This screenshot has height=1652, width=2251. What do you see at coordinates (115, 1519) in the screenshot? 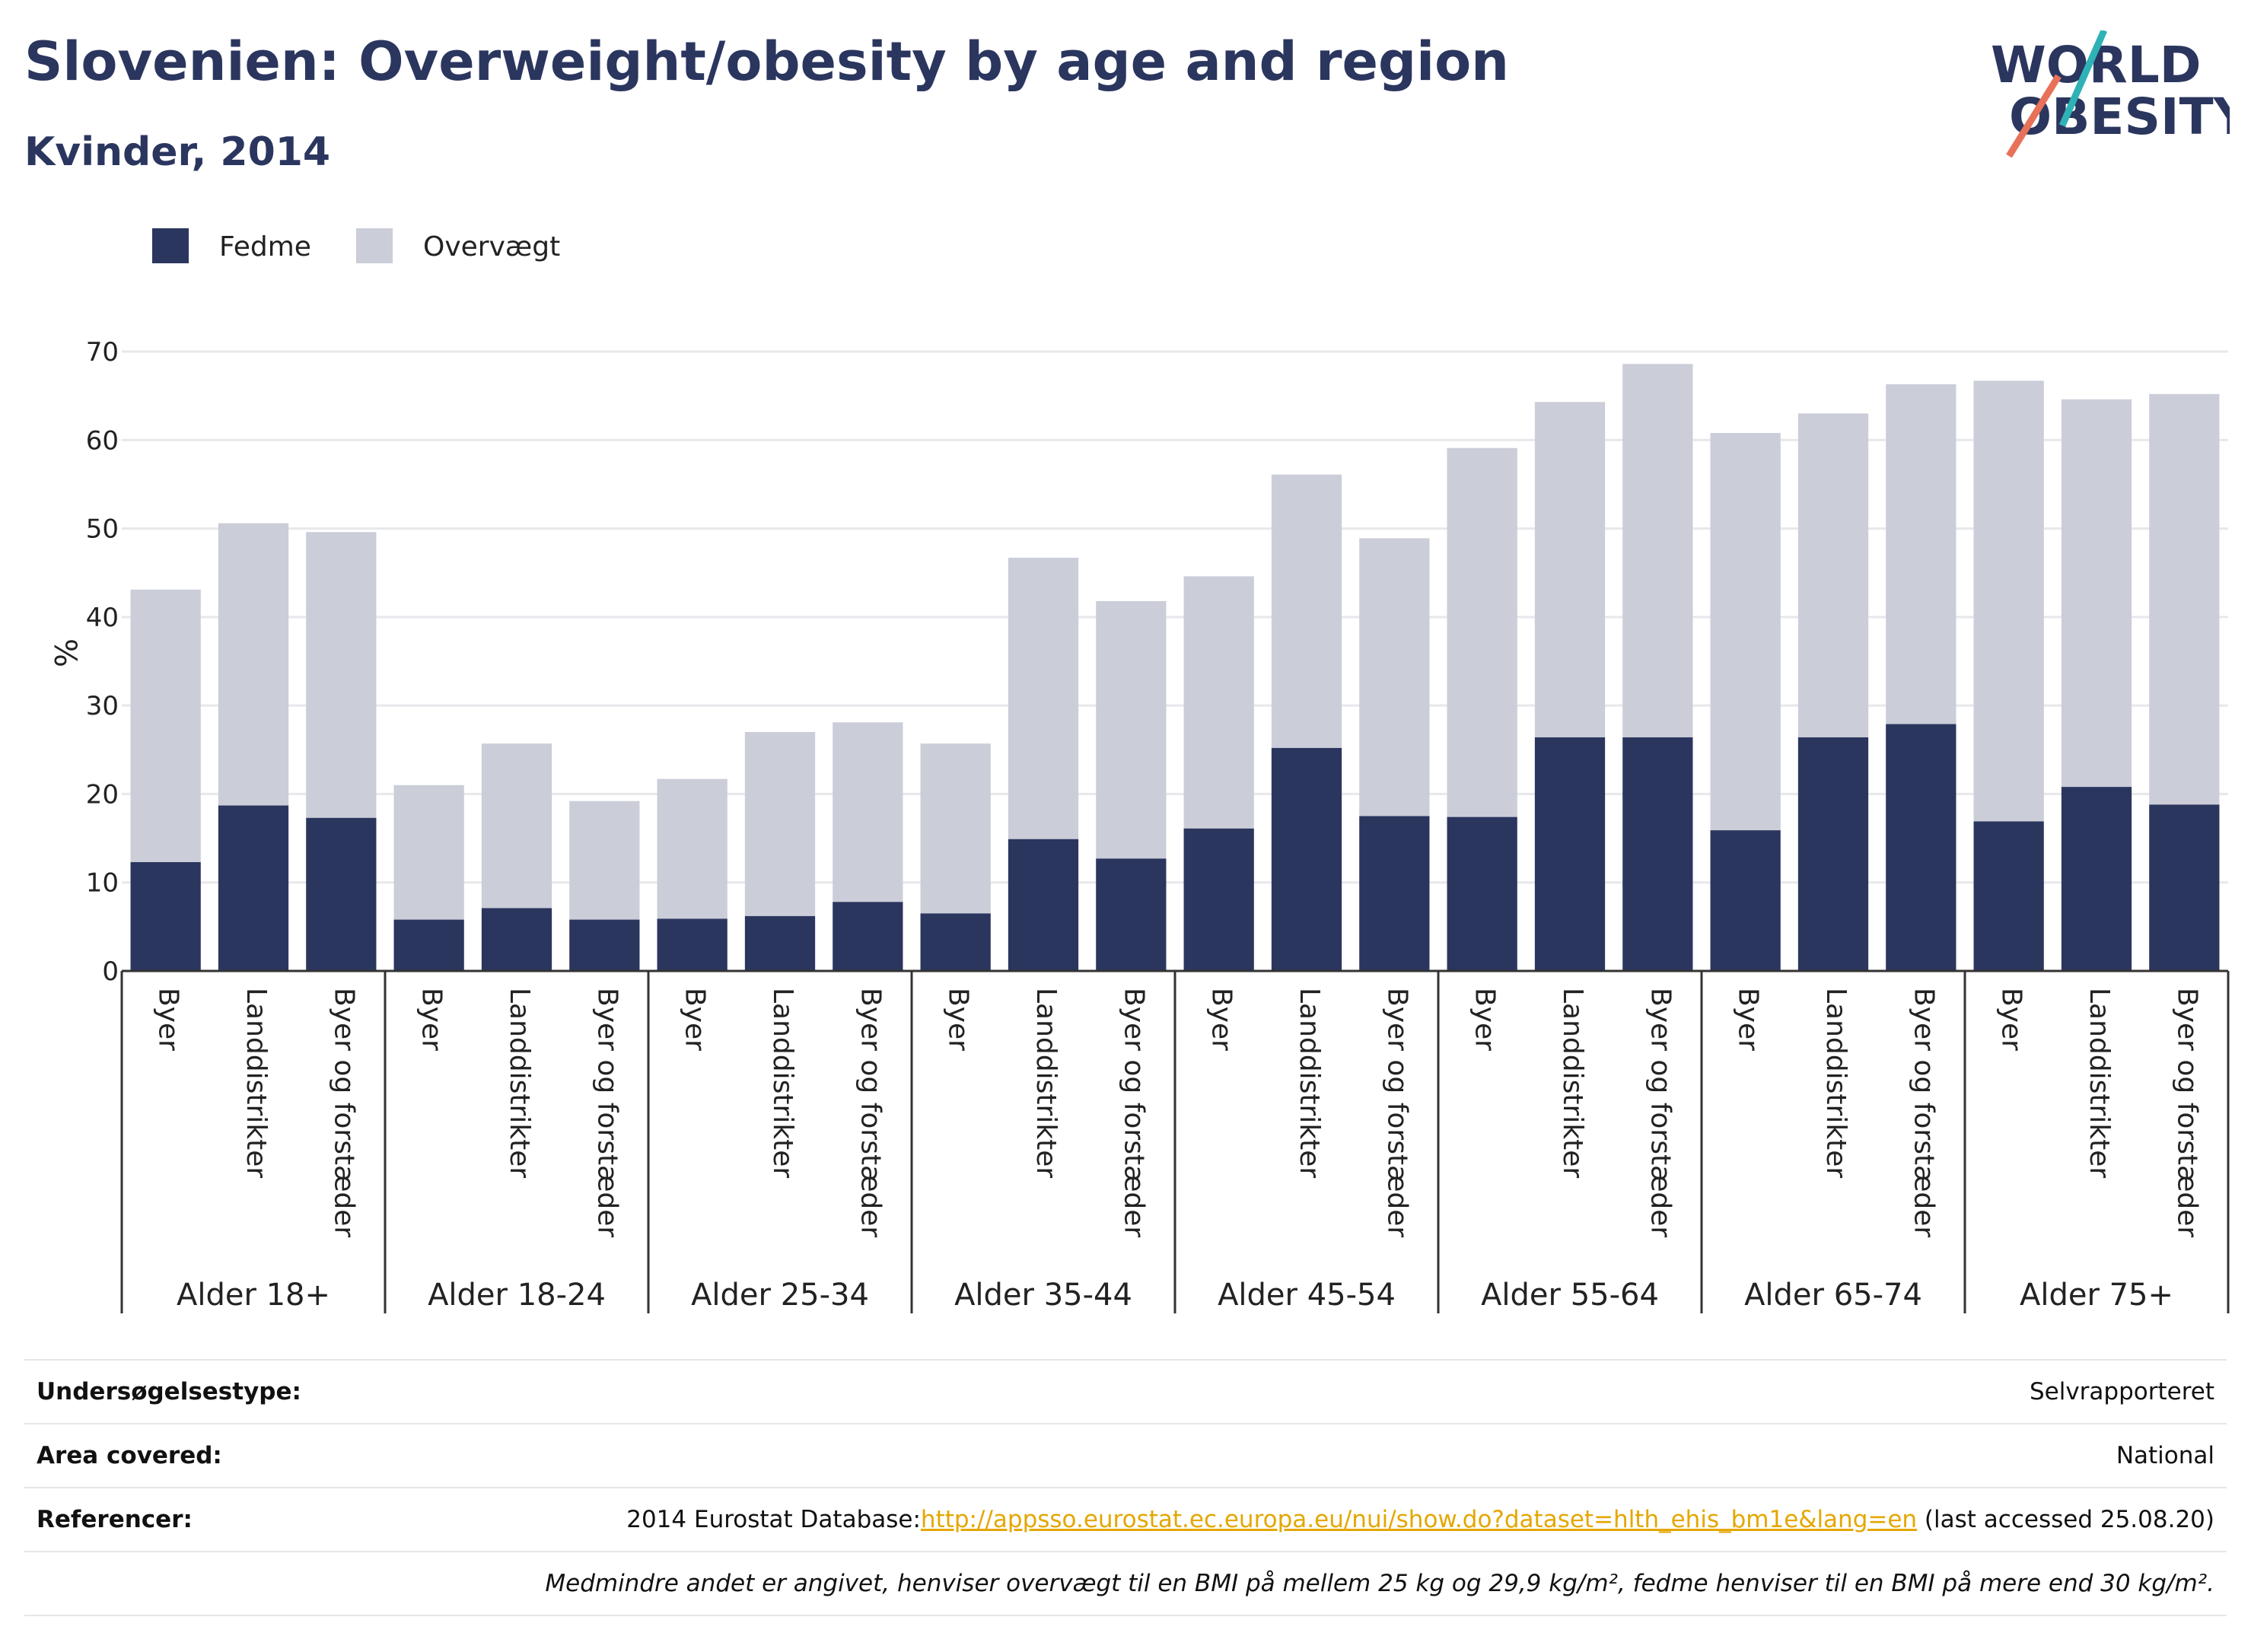
I see `references-label: Referencer:` at bounding box center [115, 1519].